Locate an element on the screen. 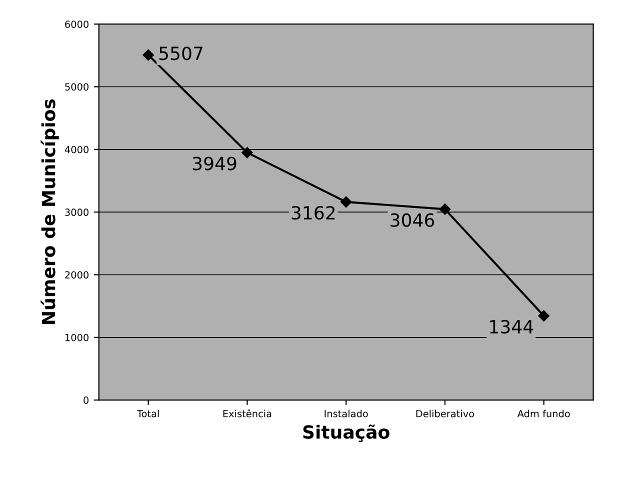 Image resolution: width=618 pixels, height=482 pixels. data-label: 3949 is located at coordinates (214, 163).